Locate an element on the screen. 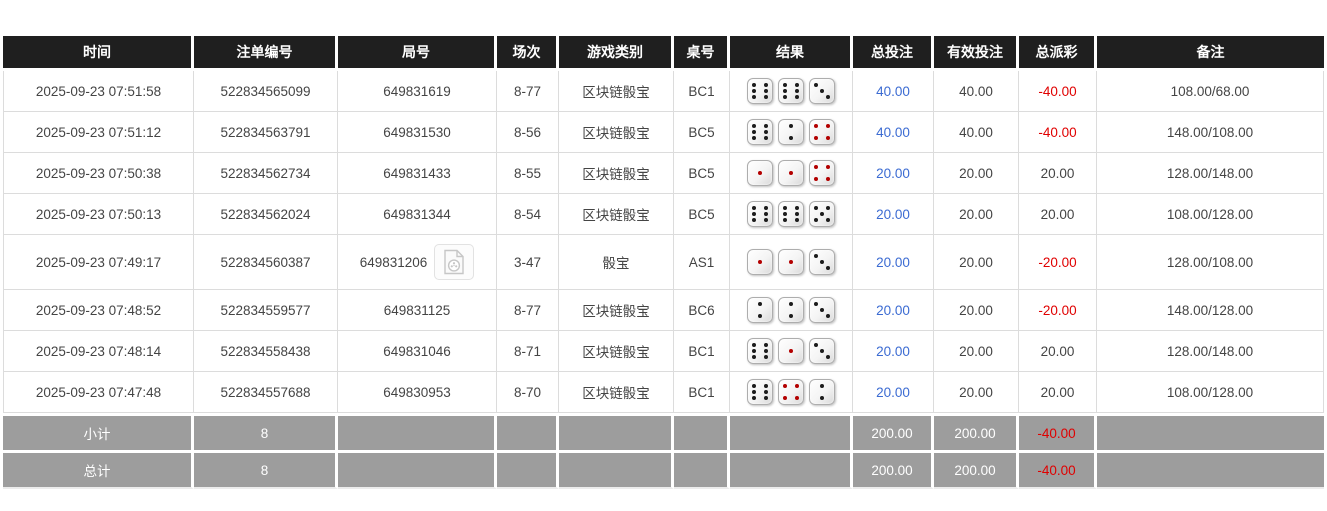 The height and width of the screenshot is (511, 1327). round-number: 649831046 is located at coordinates (417, 351).